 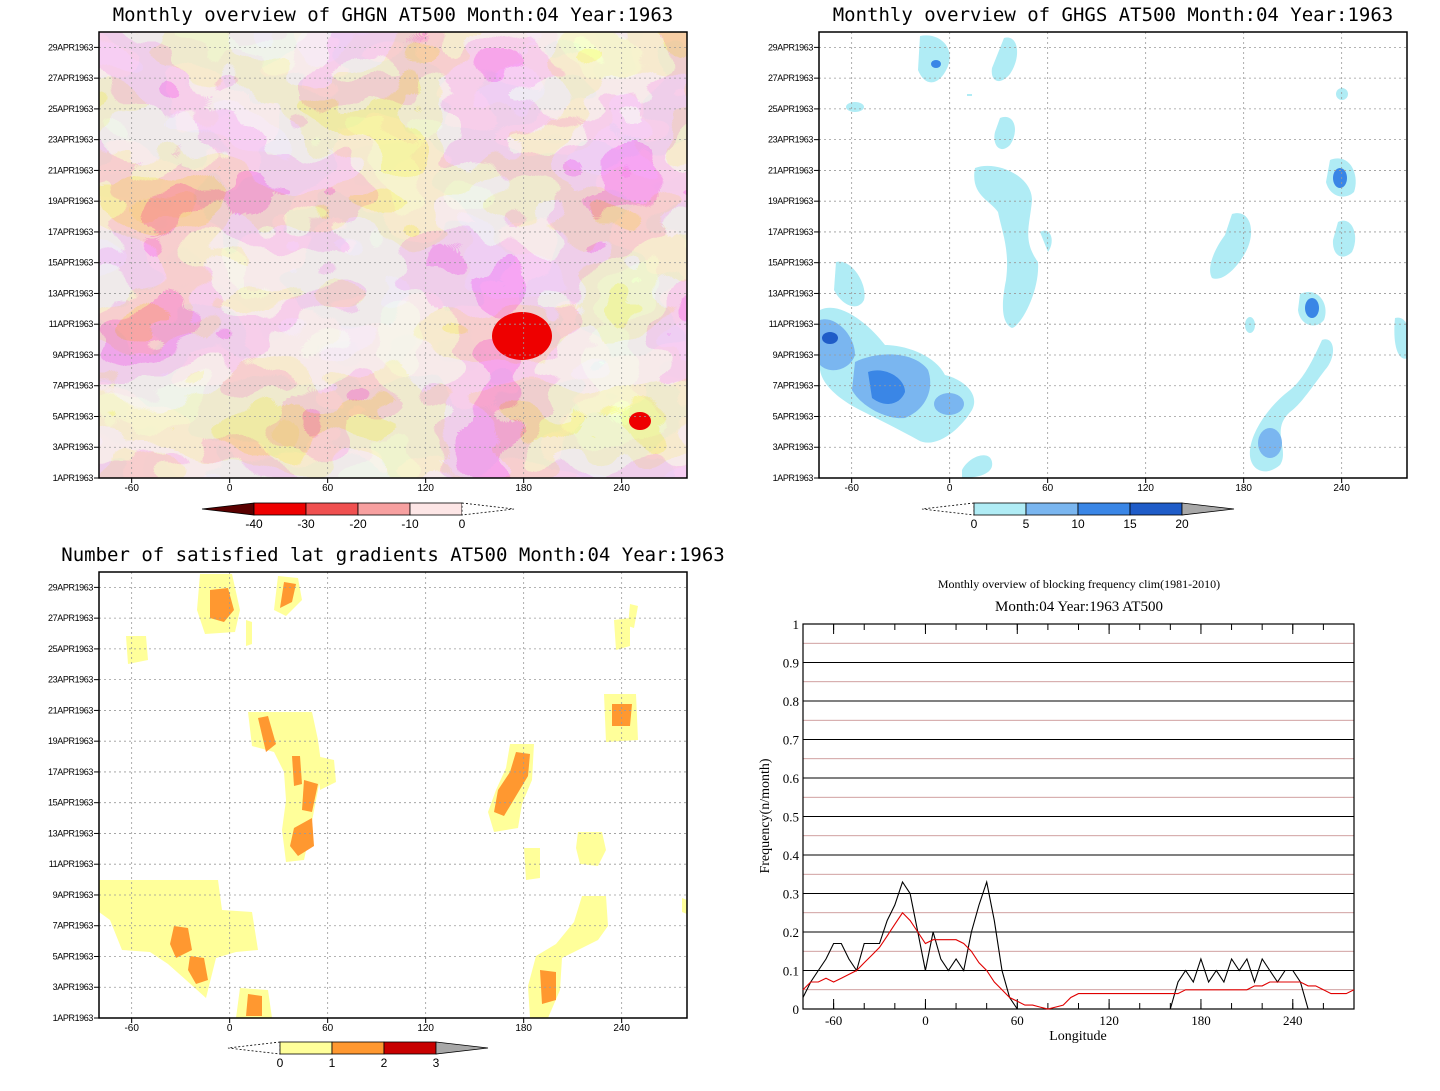 What do you see at coordinates (70, 587) in the screenshot?
I see `panel-lat-gradients-y-tick-label: 29APR1963` at bounding box center [70, 587].